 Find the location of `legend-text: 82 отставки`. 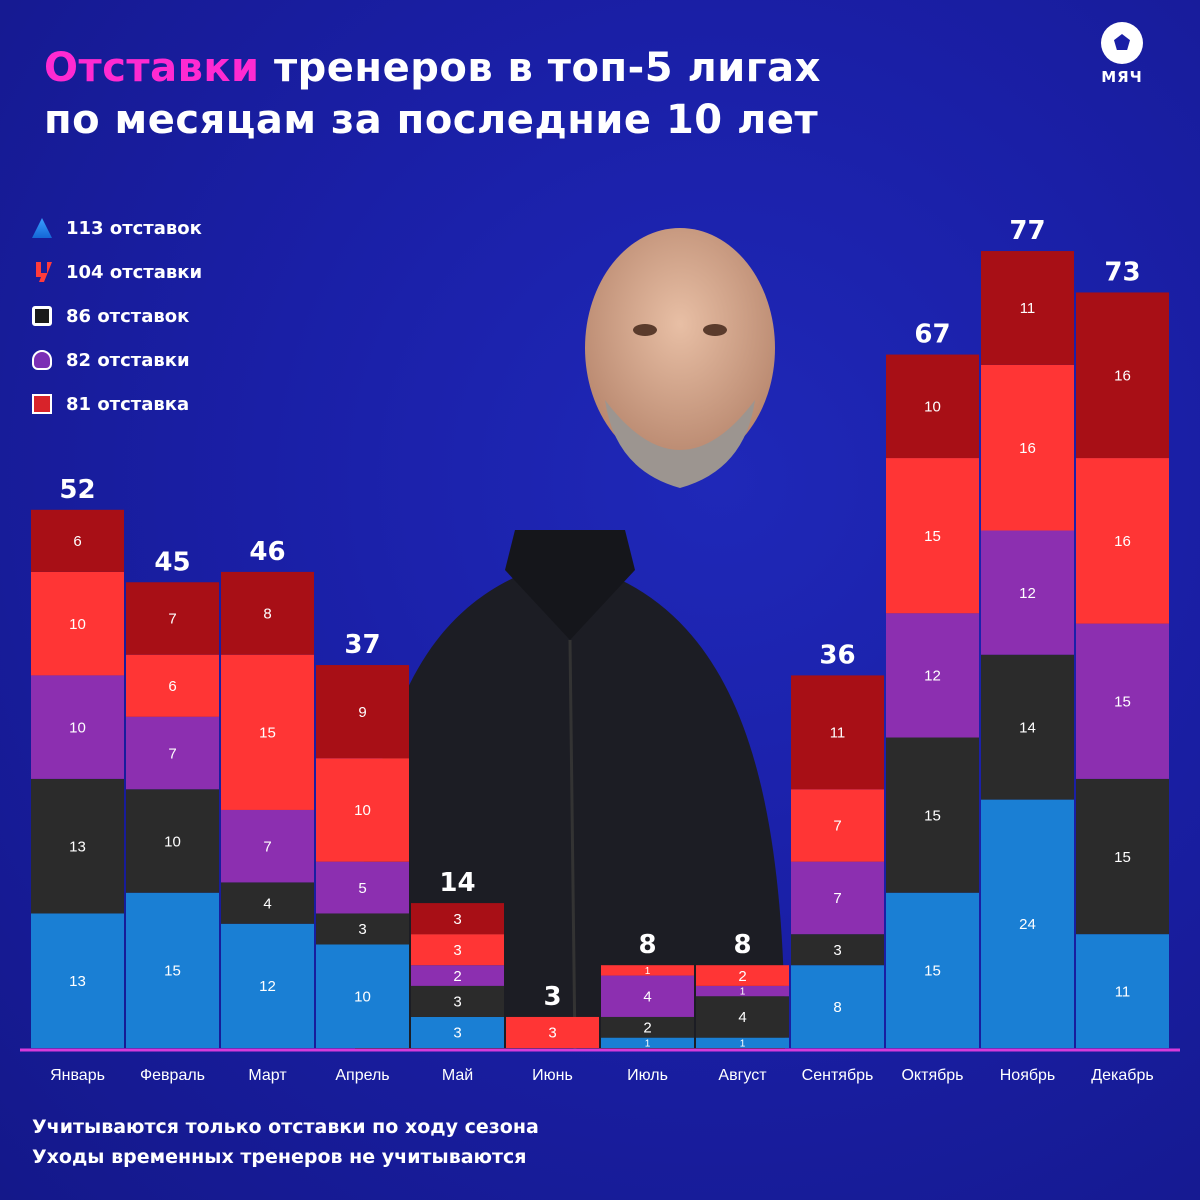

legend-text: 82 отставки is located at coordinates (128, 360).